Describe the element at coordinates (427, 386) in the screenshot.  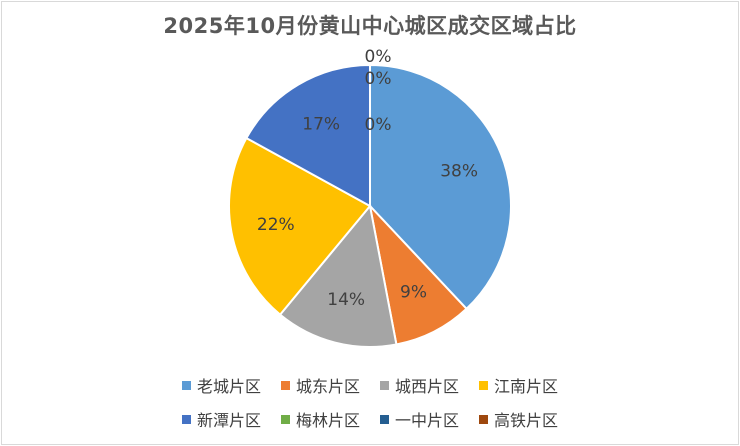
I see `legend-label: 城西片区` at that location.